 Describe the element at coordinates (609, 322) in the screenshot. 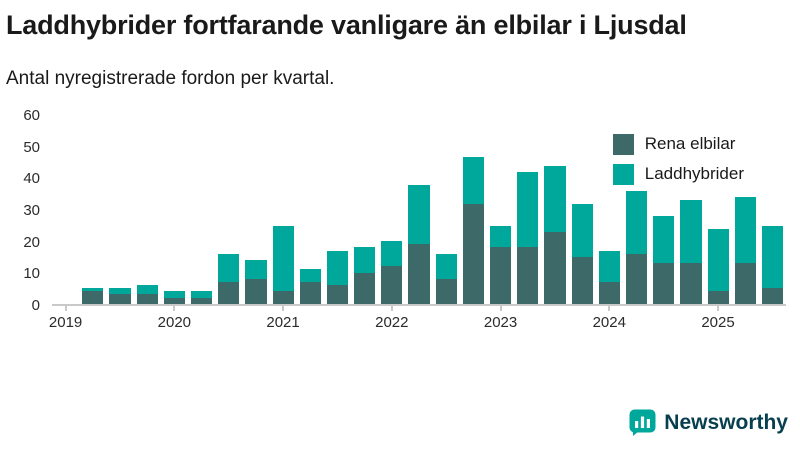

I see `x-axis-label: 2024` at that location.